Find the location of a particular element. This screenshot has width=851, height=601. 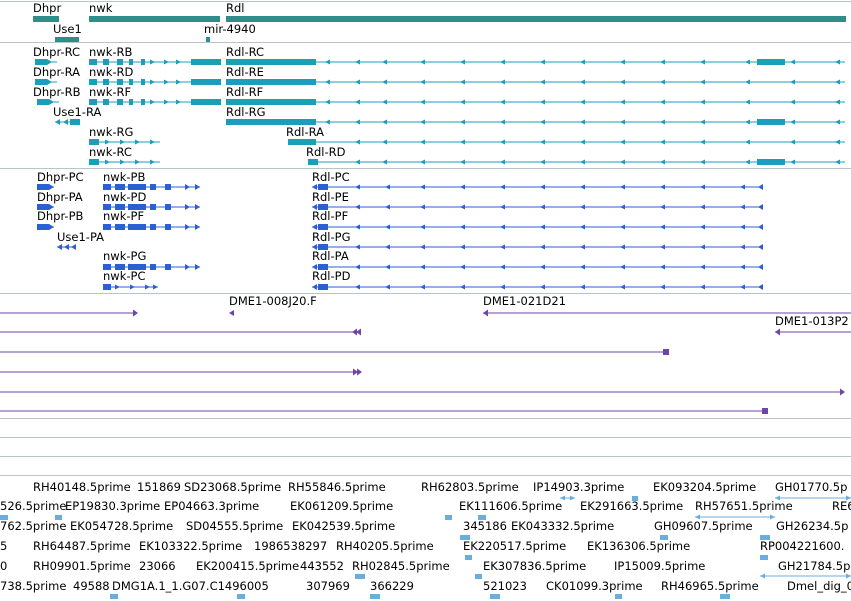

gene-label-rdl: Rdl is located at coordinates (235, 8).